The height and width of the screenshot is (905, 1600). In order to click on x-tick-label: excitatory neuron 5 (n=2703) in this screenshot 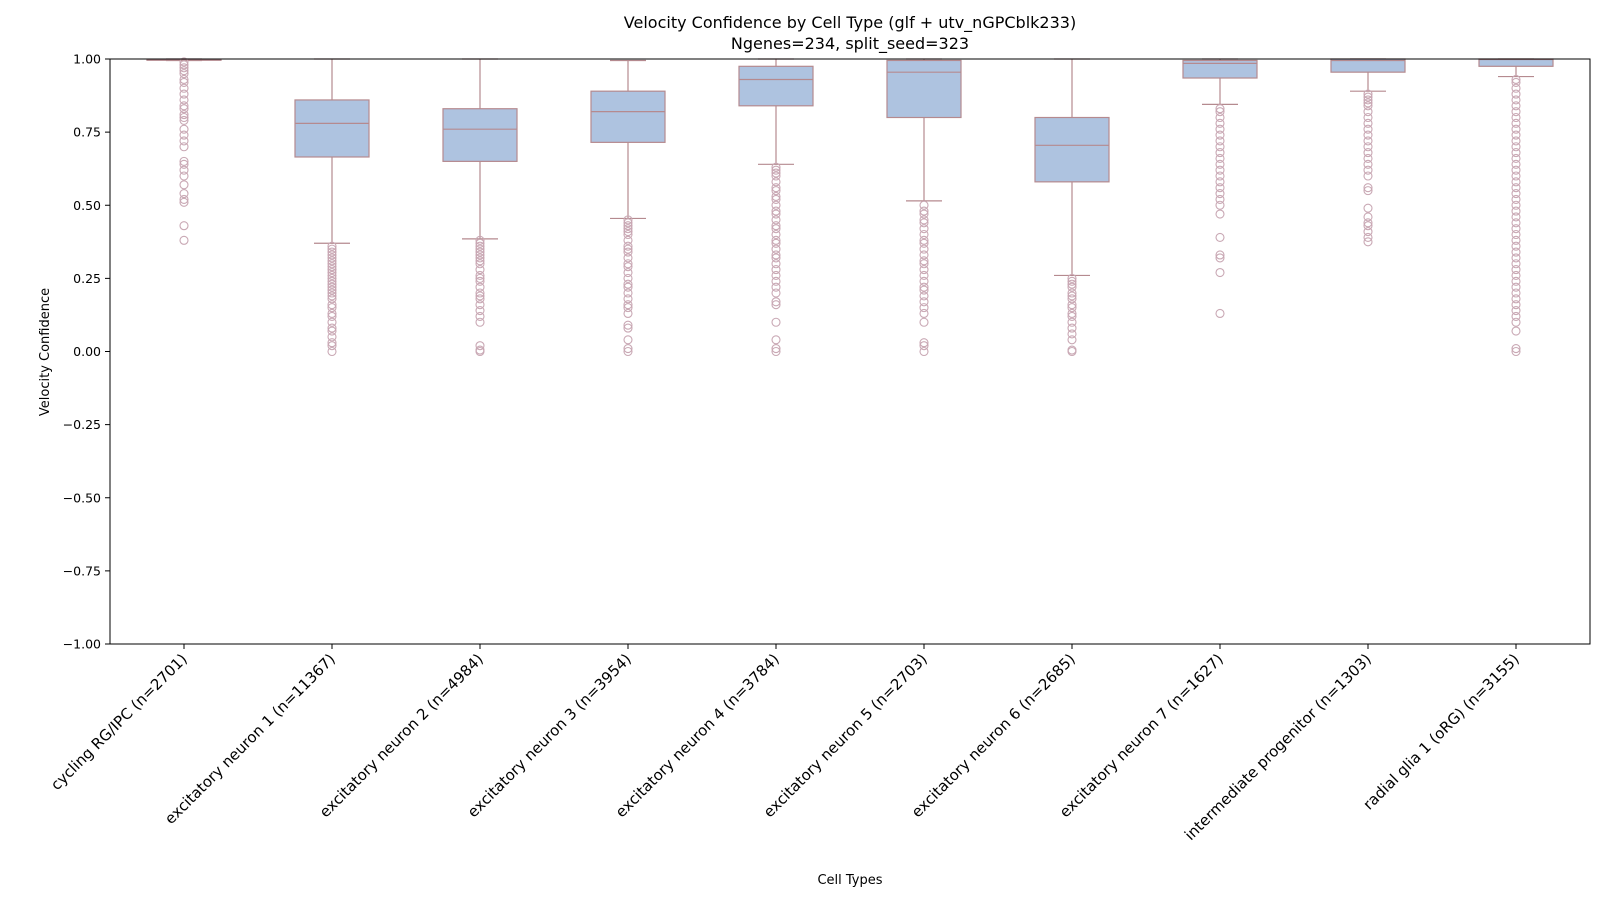, I will do `click(845, 735)`.